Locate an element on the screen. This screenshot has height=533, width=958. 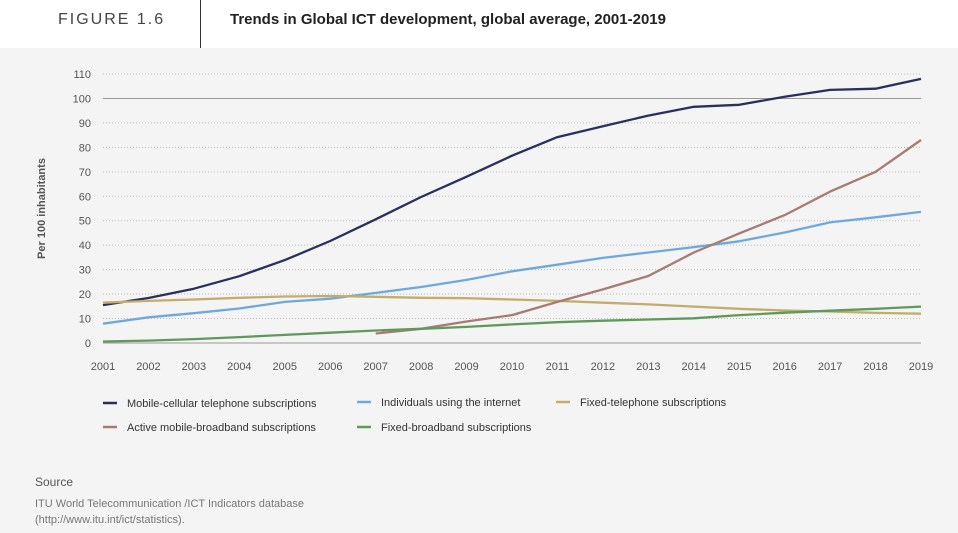
x-tick-label: 2007 is located at coordinates (375, 367).